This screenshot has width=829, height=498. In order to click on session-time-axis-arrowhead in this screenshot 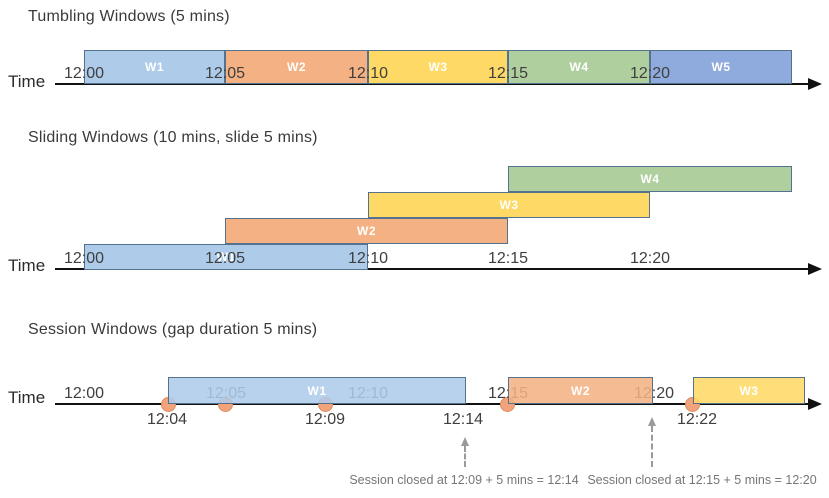, I will do `click(815, 404)`.